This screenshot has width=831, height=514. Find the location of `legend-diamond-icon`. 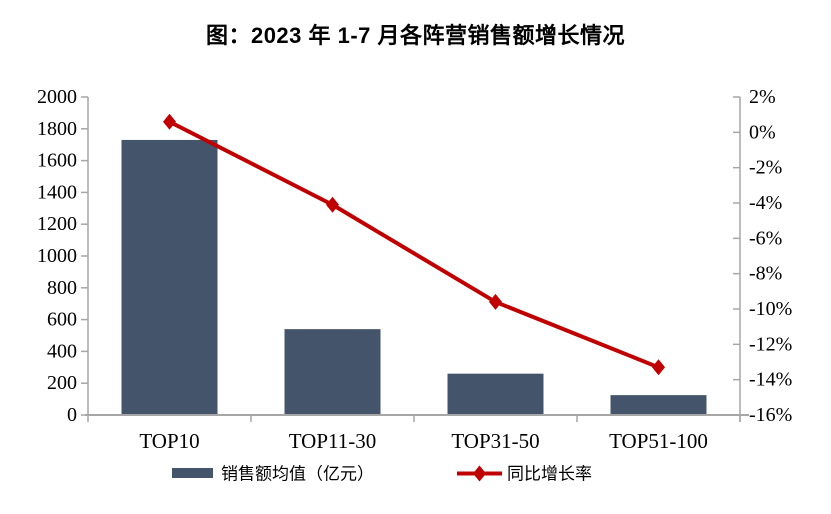

legend-diamond-icon is located at coordinates (479, 473).